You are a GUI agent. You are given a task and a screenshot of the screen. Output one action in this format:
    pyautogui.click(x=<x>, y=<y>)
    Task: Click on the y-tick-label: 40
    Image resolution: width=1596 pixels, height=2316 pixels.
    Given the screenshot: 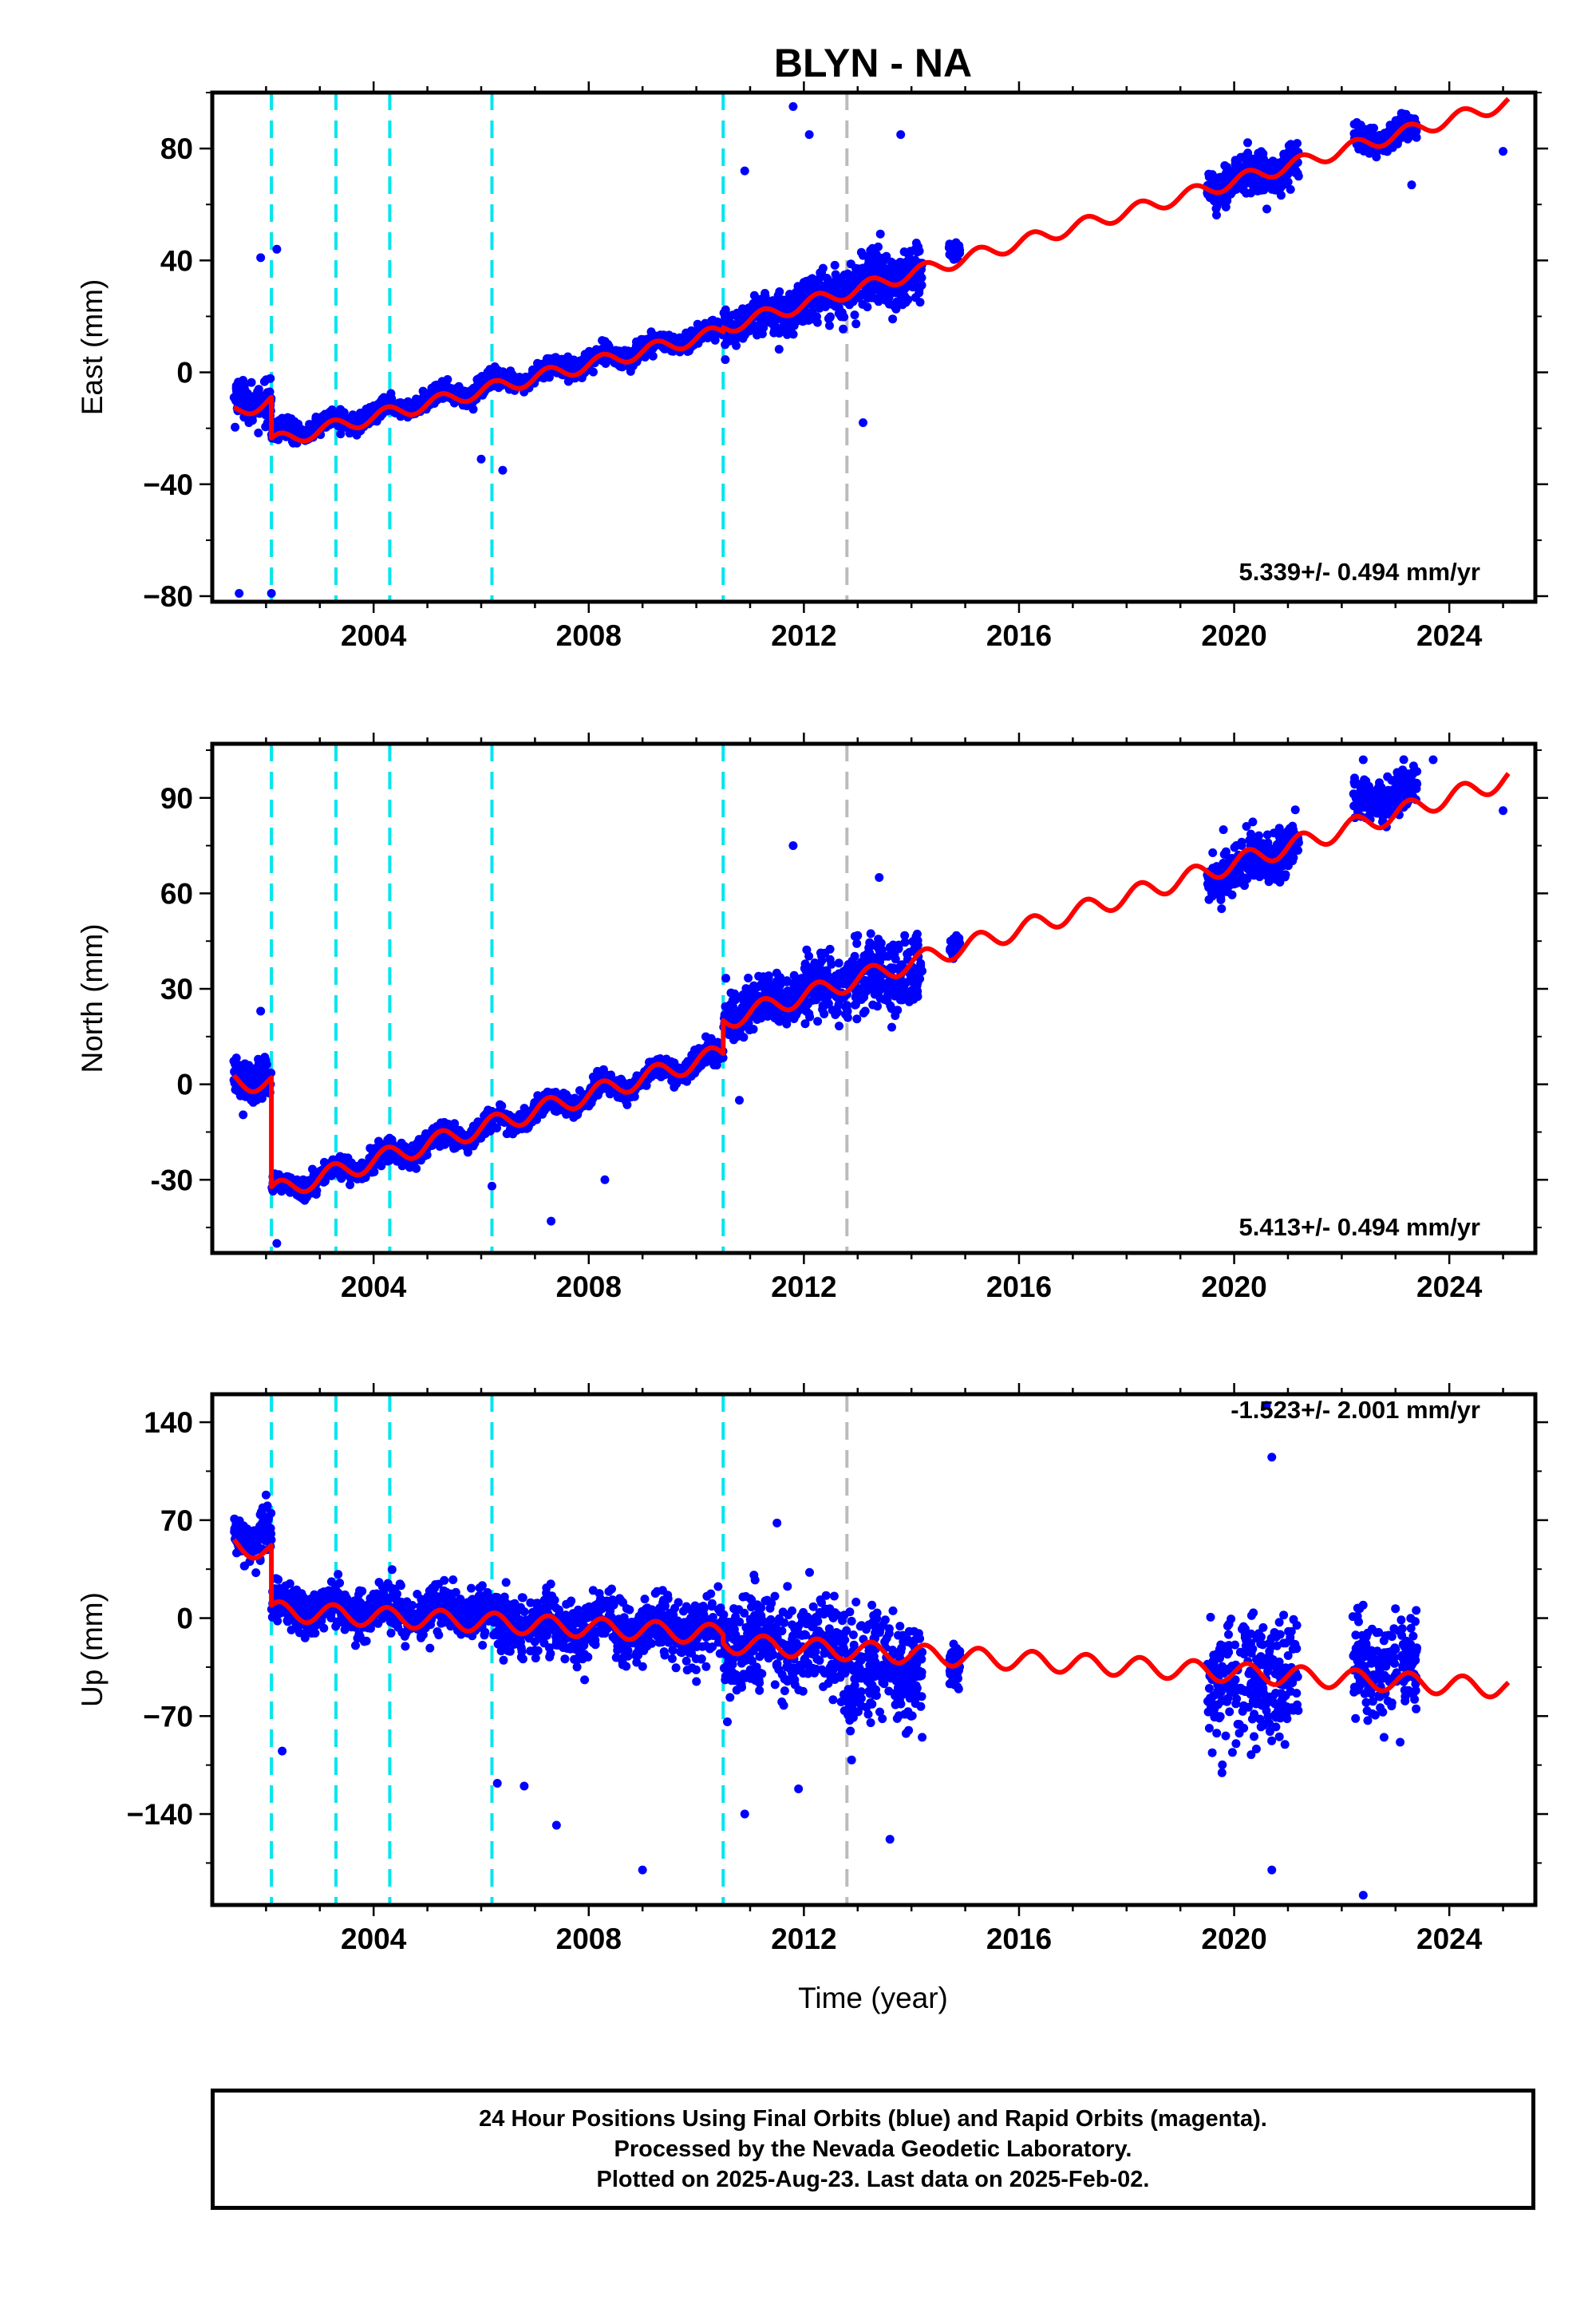 What is the action you would take?
    pyautogui.click(x=176, y=260)
    